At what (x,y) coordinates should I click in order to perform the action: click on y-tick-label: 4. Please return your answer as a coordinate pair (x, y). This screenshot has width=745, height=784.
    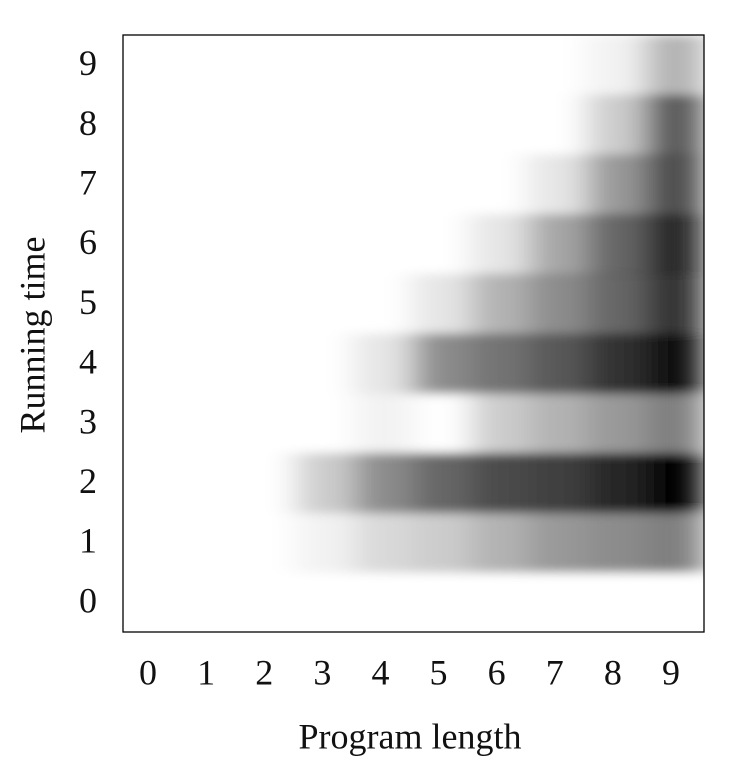
    Looking at the image, I should click on (88, 362).